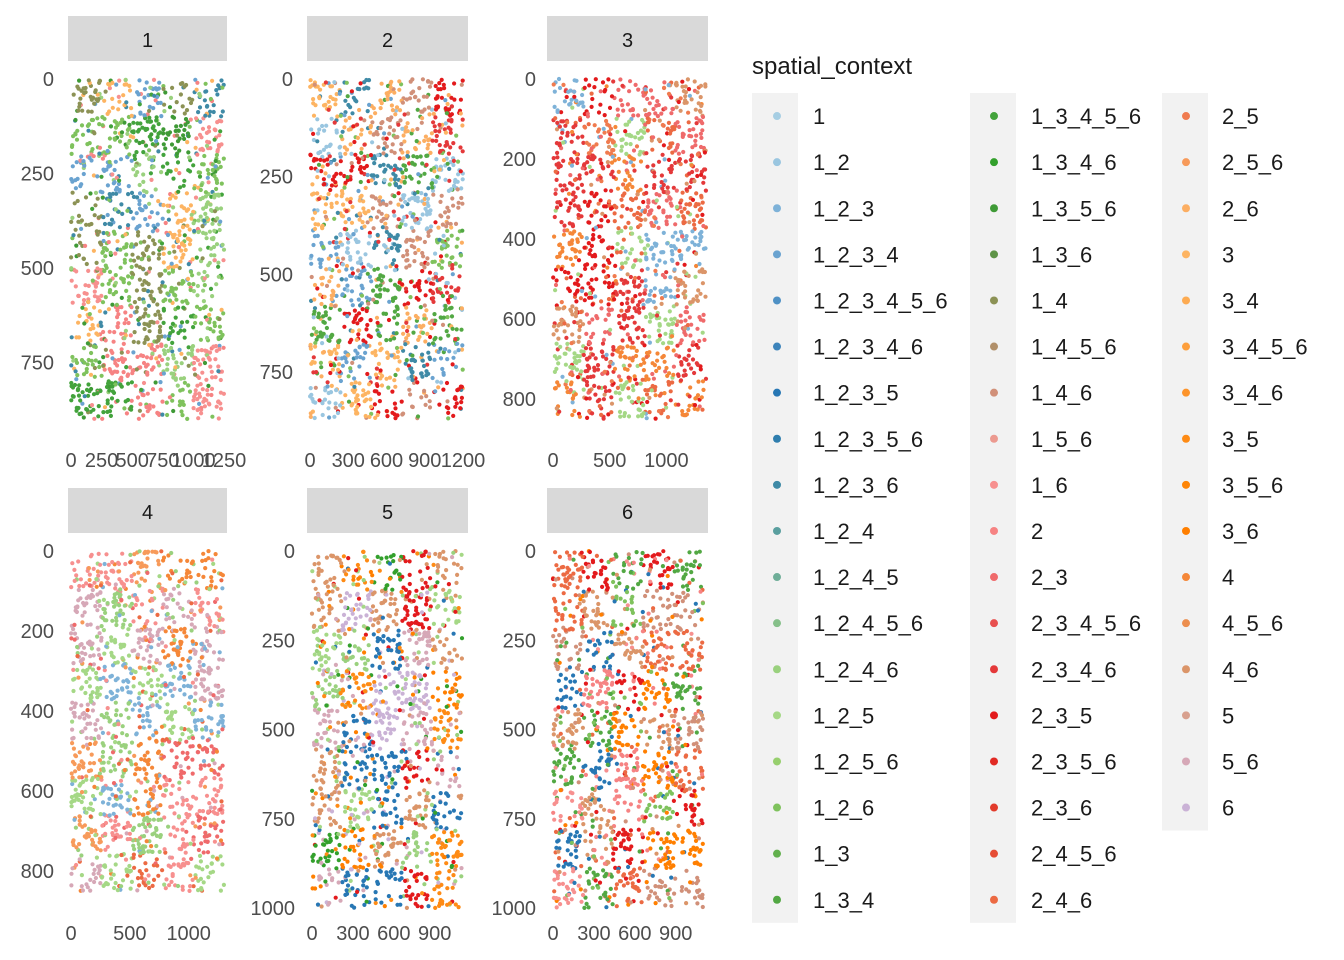  What do you see at coordinates (387, 38) in the screenshot?
I see `facet-strip` at bounding box center [387, 38].